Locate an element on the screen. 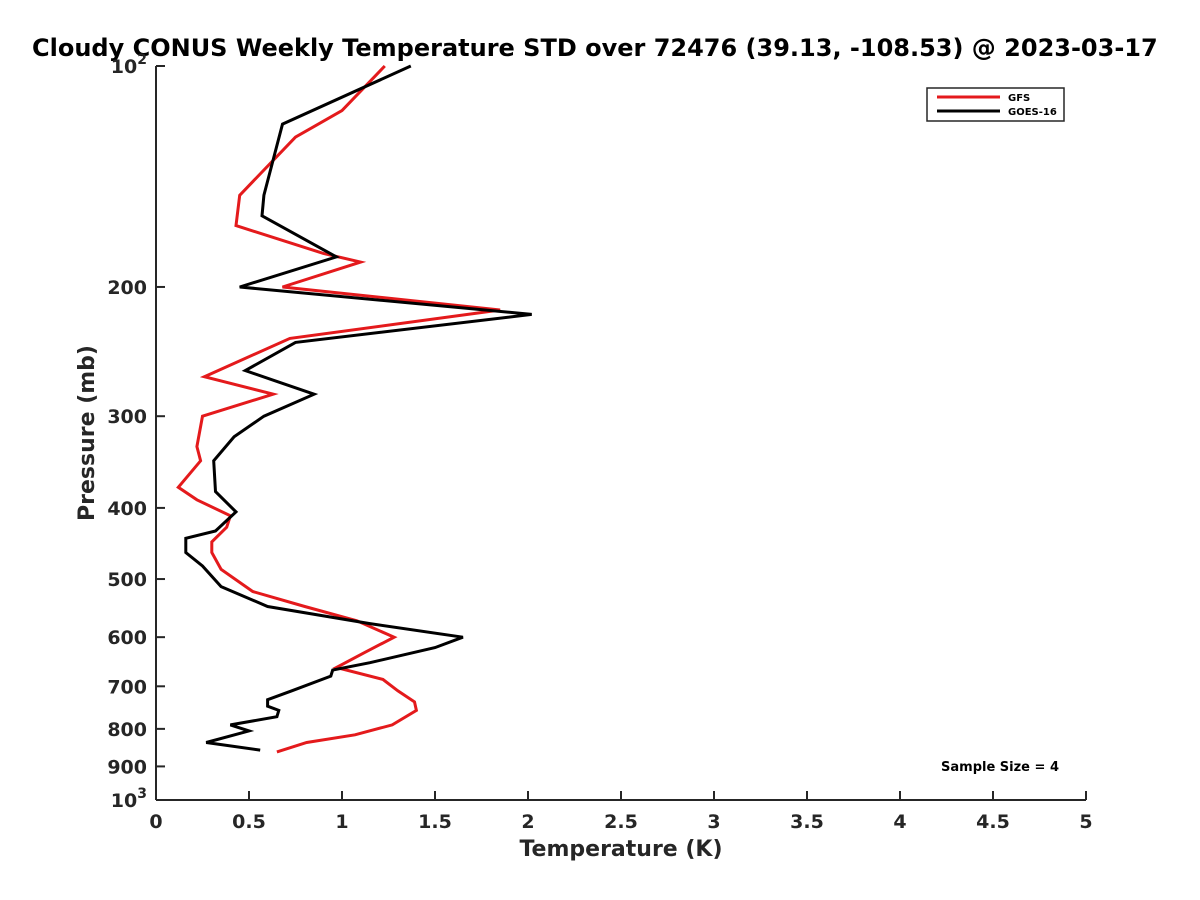 The height and width of the screenshot is (900, 1200). x-tick-label: 0.5 is located at coordinates (249, 822).